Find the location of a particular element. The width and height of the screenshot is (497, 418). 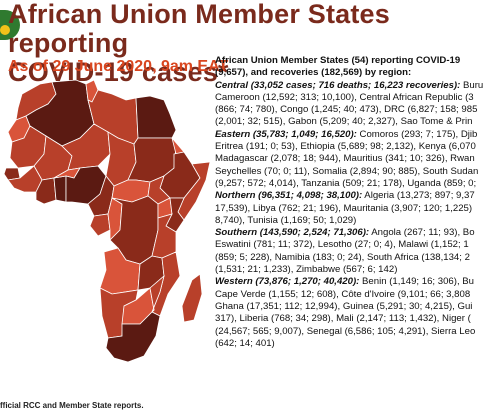

map-region-gabon is located at coordinates (100, 225).